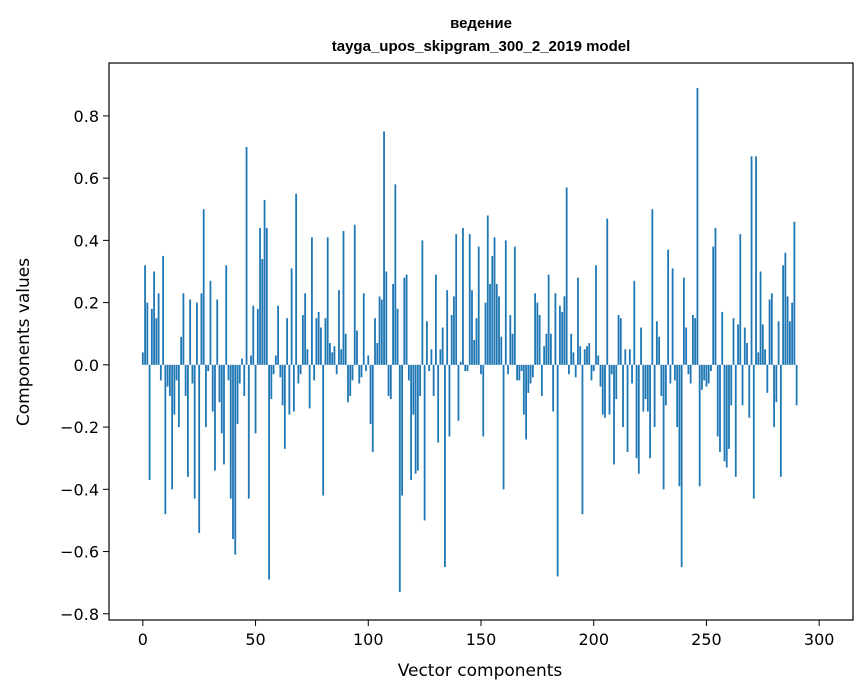 Image resolution: width=867 pixels, height=696 pixels. I want to click on x-tick-label: 200, so click(593, 639).